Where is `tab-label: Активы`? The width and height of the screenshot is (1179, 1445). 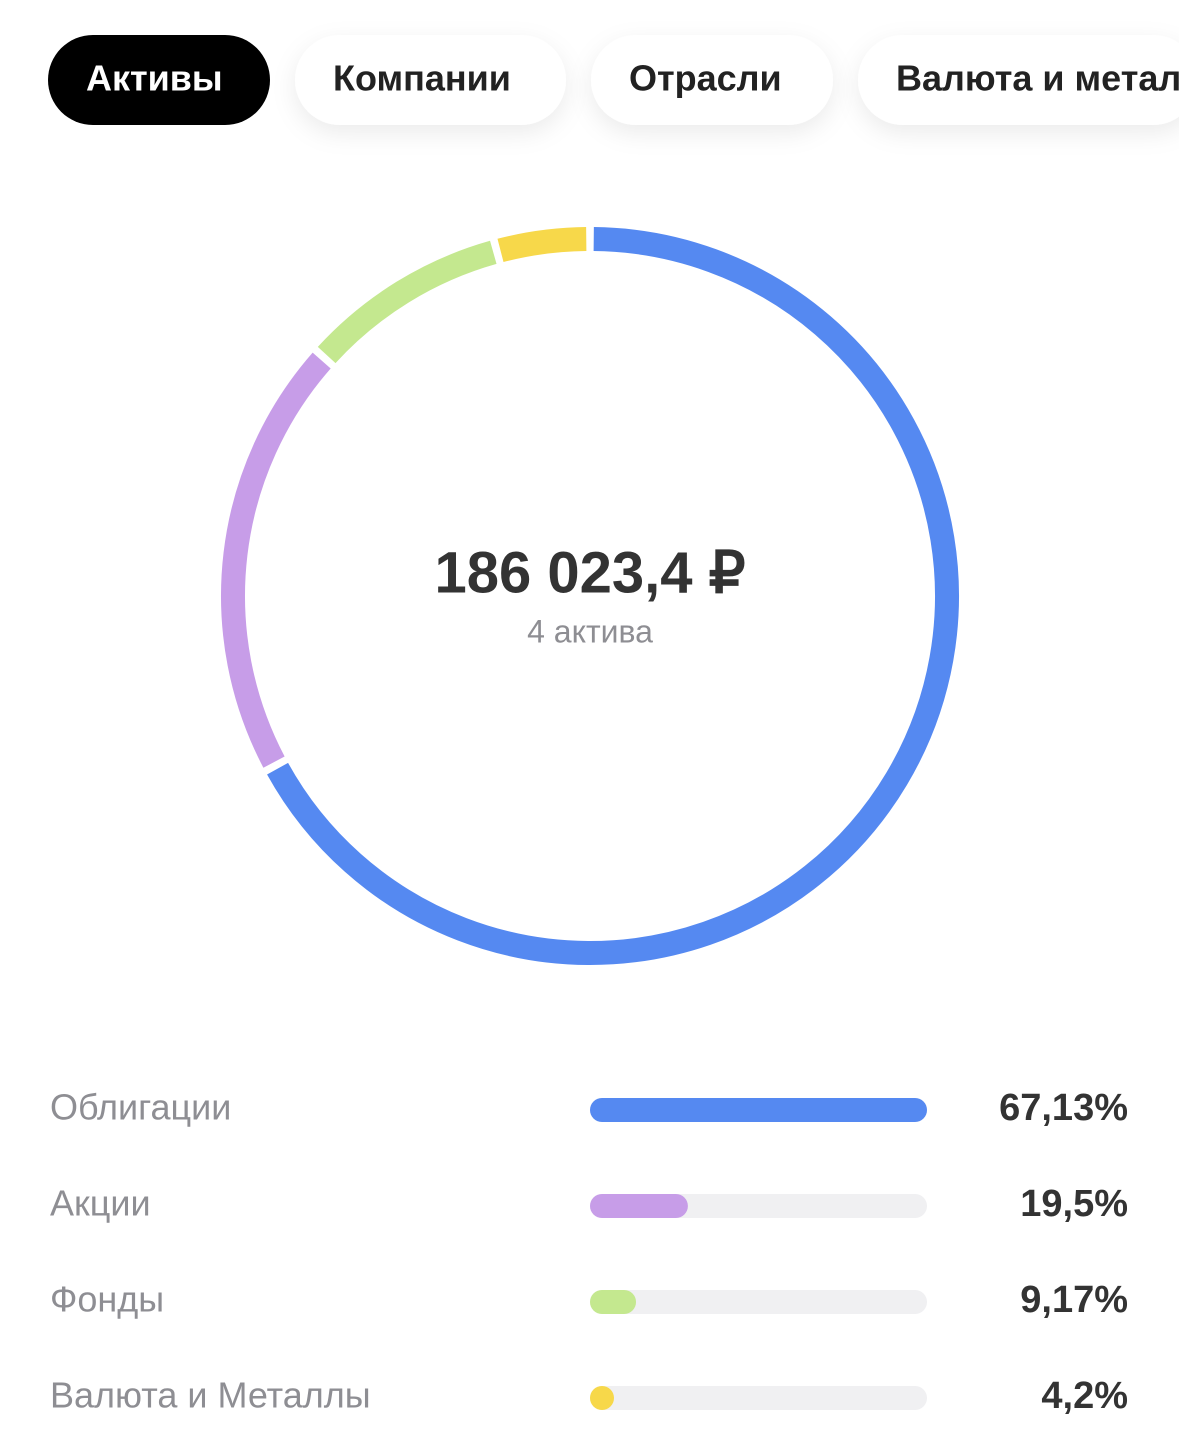 tab-label: Активы is located at coordinates (154, 78).